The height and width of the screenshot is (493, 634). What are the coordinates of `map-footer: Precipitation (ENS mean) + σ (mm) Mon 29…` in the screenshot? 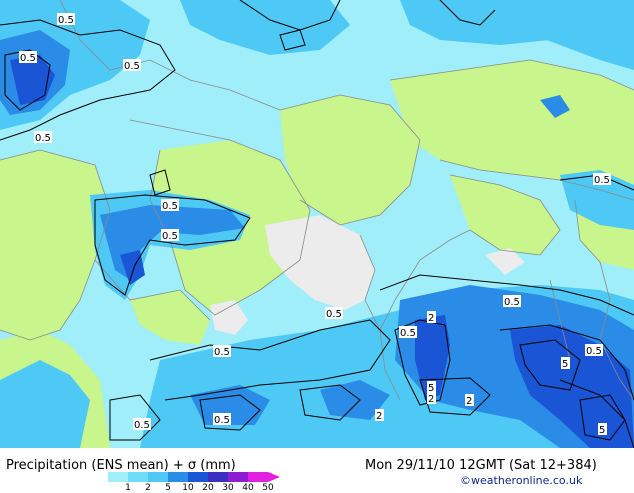 It's located at (317, 469).